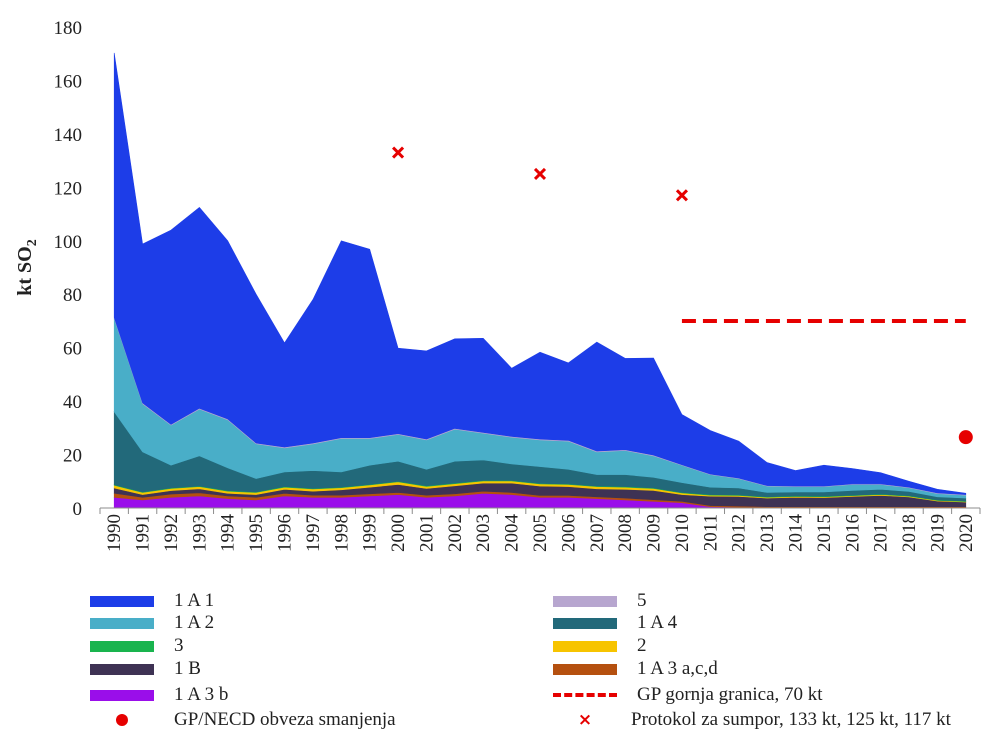  I want to click on x-tick-label: 2001, so click(426, 533).